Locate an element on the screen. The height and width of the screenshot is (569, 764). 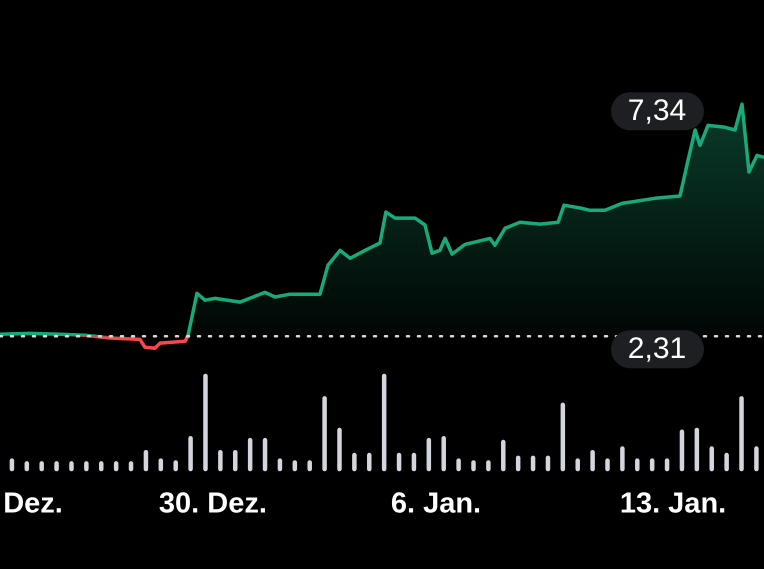
reference-label: 2,31 is located at coordinates (657, 348).